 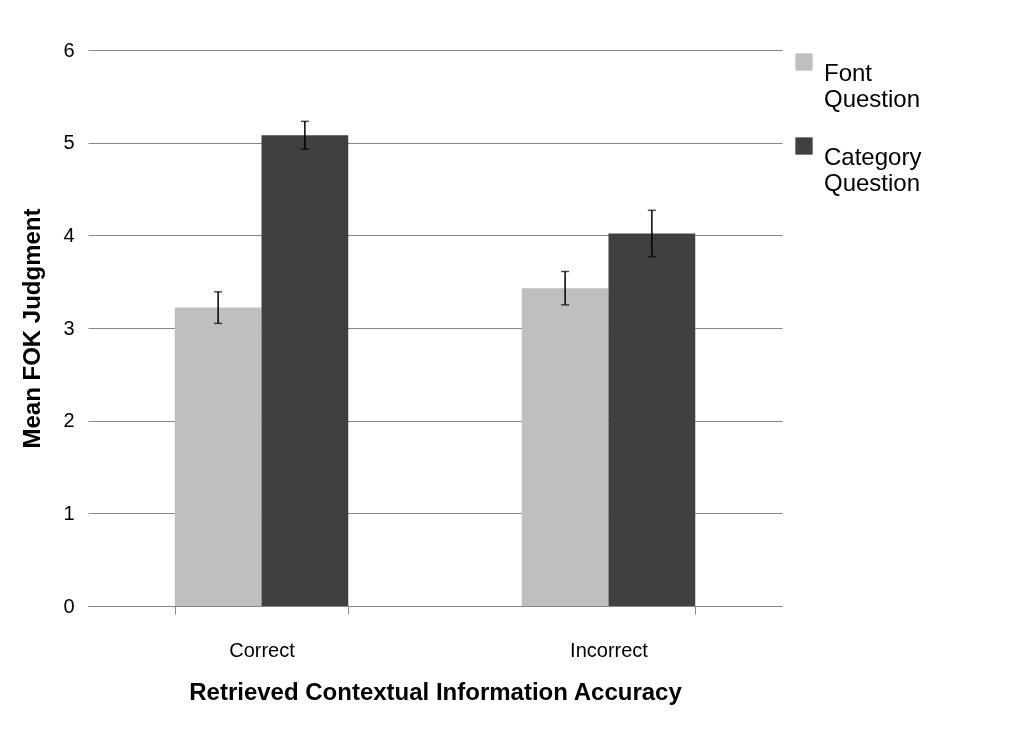 What do you see at coordinates (69, 49) in the screenshot?
I see `y-tick-label: 6` at bounding box center [69, 49].